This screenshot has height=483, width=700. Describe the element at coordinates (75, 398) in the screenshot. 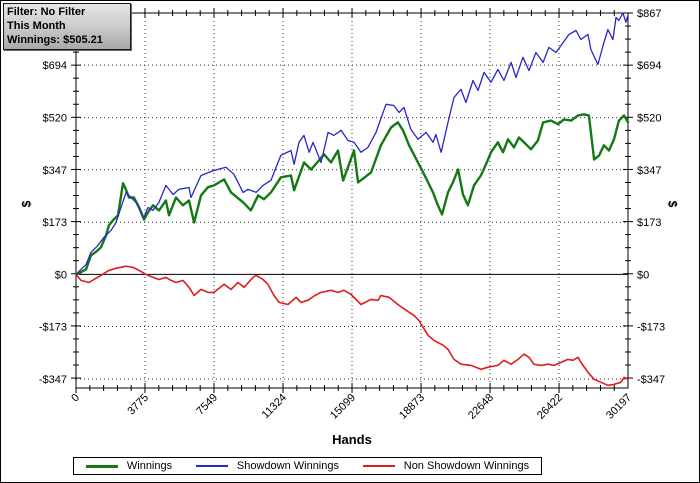

I see `x-axis-tick-label: 0` at that location.